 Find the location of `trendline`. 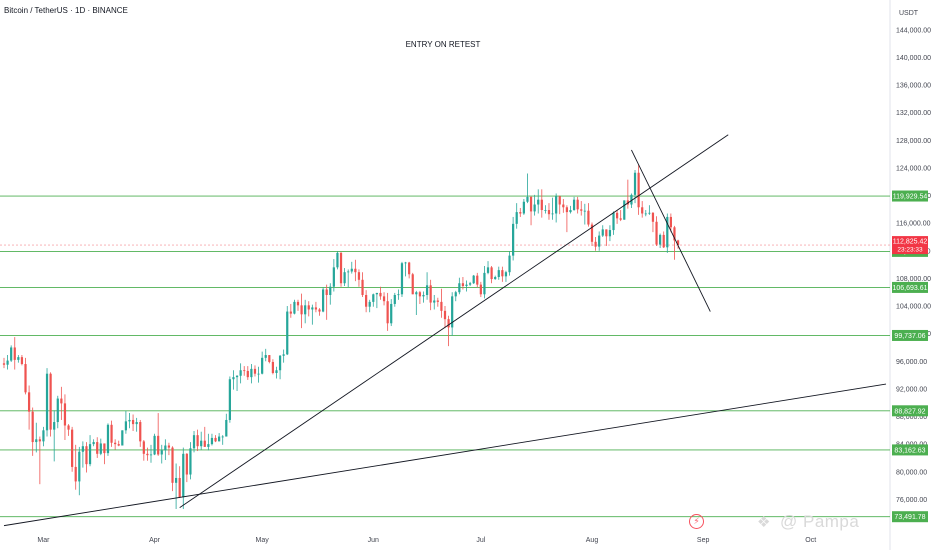

trendline is located at coordinates (671, 230).